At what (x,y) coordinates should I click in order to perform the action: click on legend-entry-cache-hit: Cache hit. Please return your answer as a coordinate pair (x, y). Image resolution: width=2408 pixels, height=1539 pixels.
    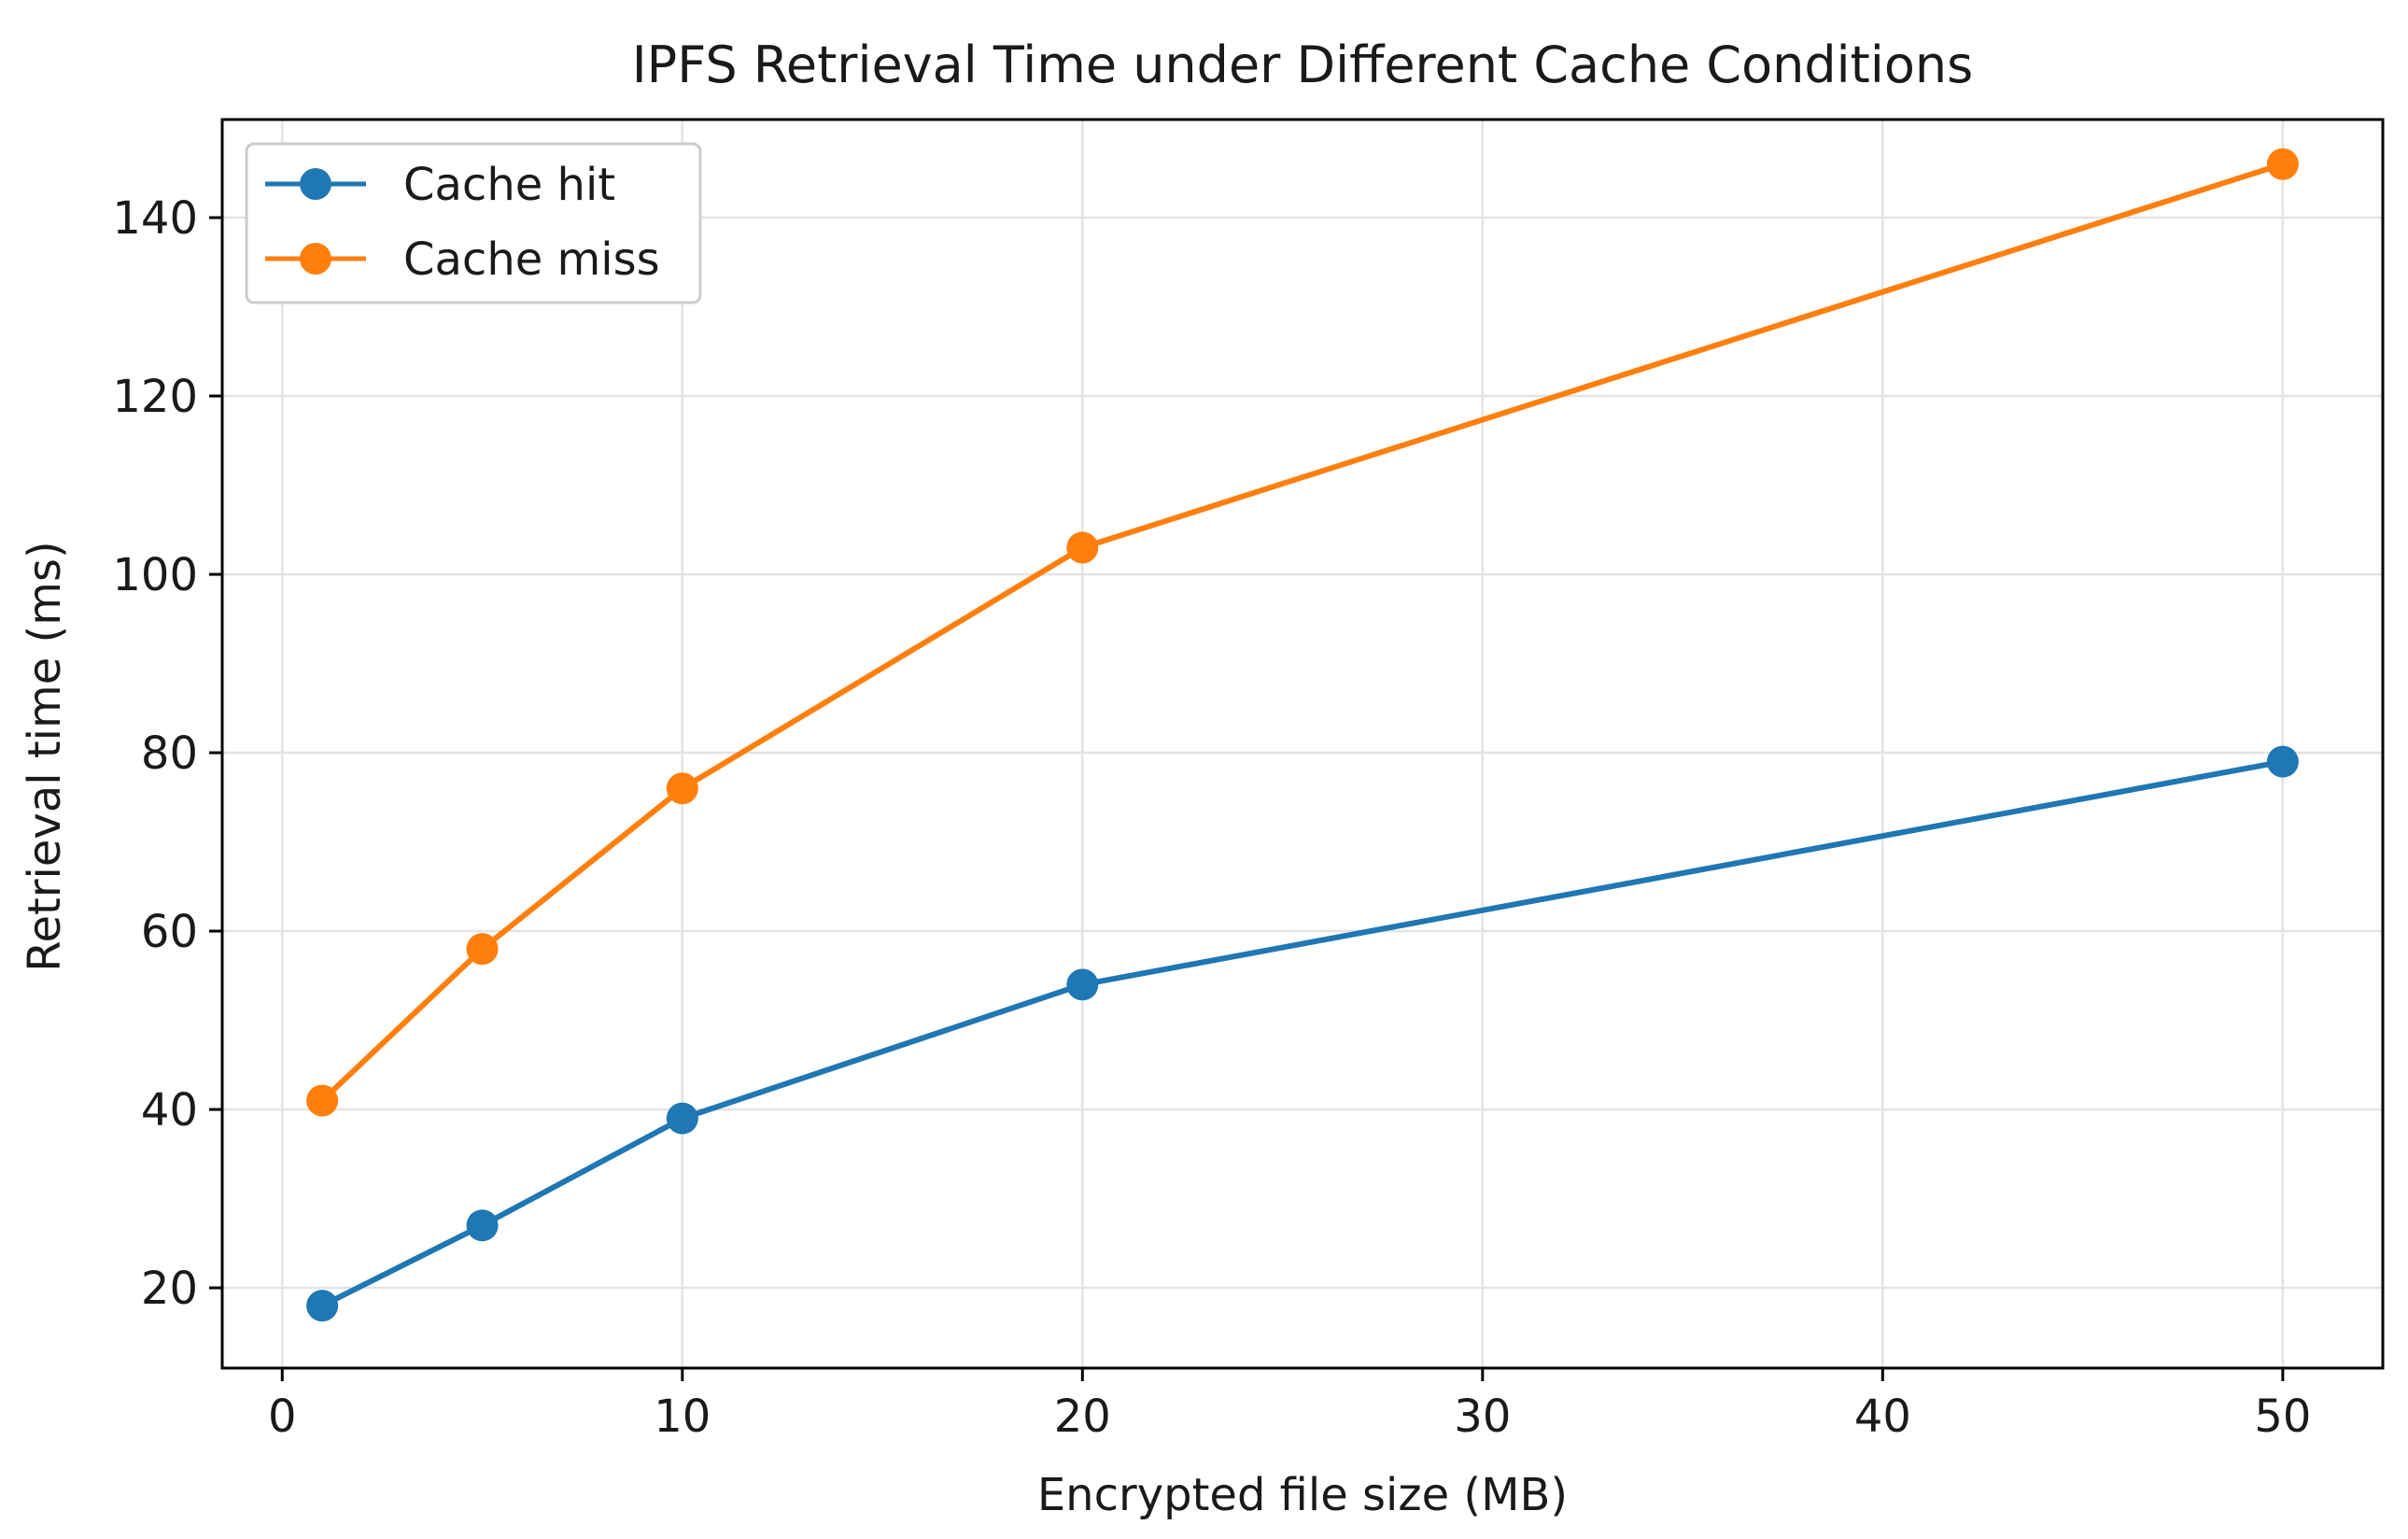
    Looking at the image, I should click on (440, 185).